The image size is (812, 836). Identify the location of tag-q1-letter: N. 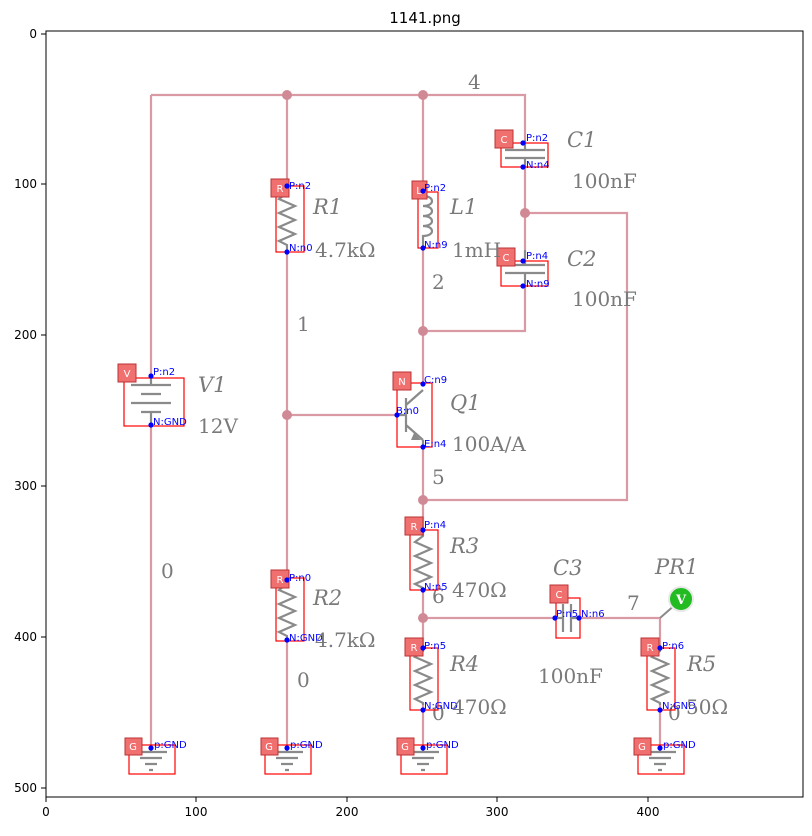
(401, 382).